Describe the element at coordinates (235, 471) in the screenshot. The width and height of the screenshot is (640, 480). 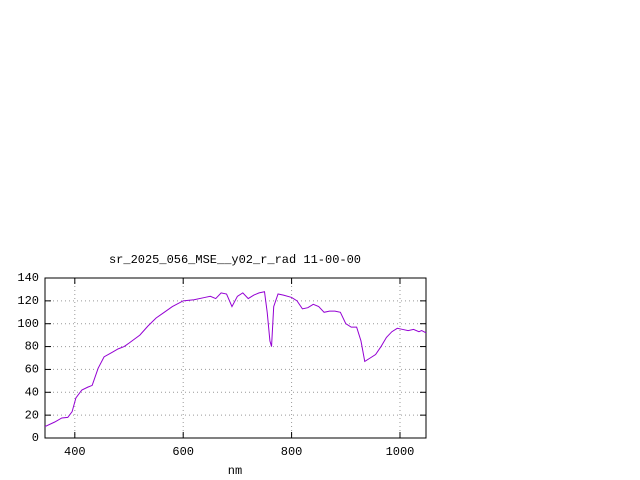
I see `x-axis-label: nm` at that location.